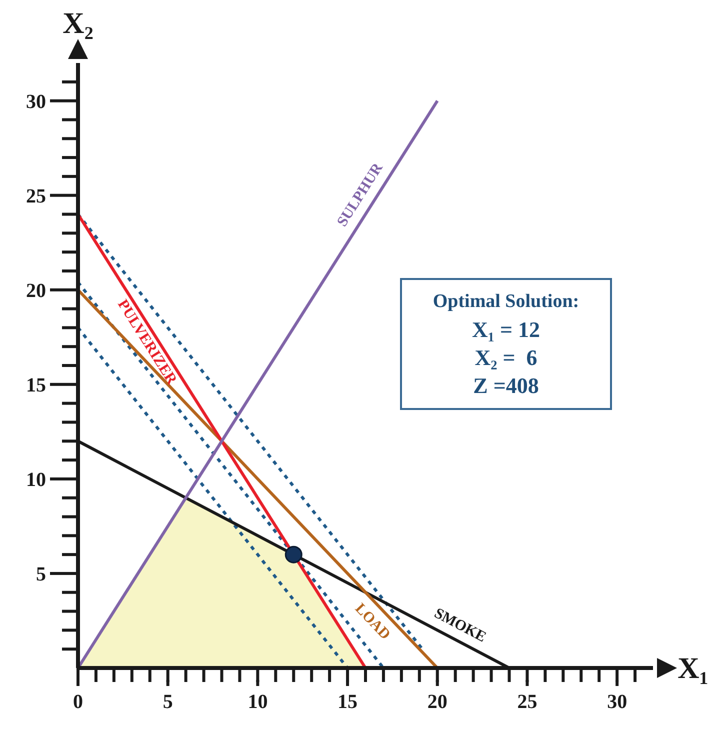  What do you see at coordinates (506, 385) in the screenshot?
I see `annotation: Z =408` at bounding box center [506, 385].